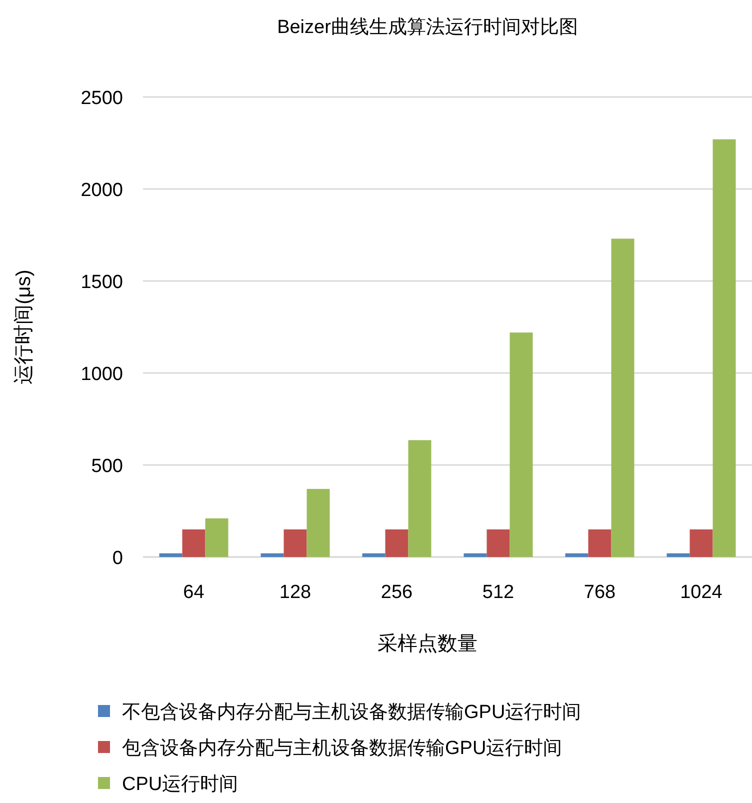 The width and height of the screenshot is (752, 803). Describe the element at coordinates (194, 592) in the screenshot. I see `x-tick-label: 64` at that location.